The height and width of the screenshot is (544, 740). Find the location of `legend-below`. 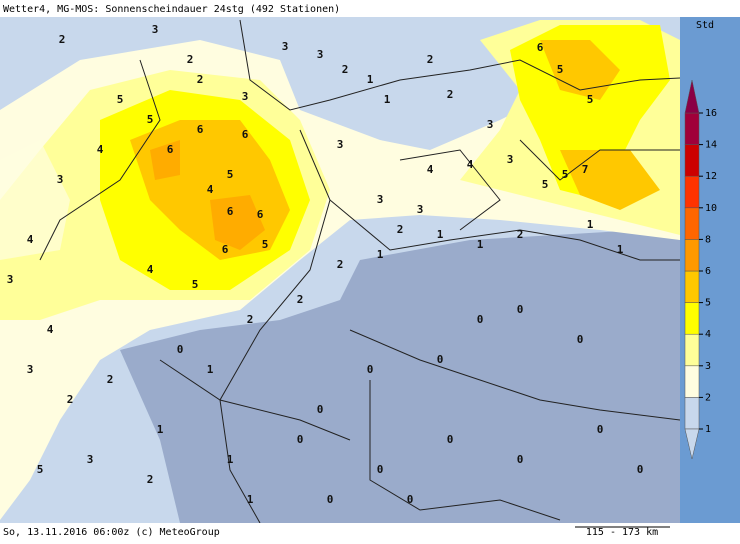

legend-below is located at coordinates (692, 444).